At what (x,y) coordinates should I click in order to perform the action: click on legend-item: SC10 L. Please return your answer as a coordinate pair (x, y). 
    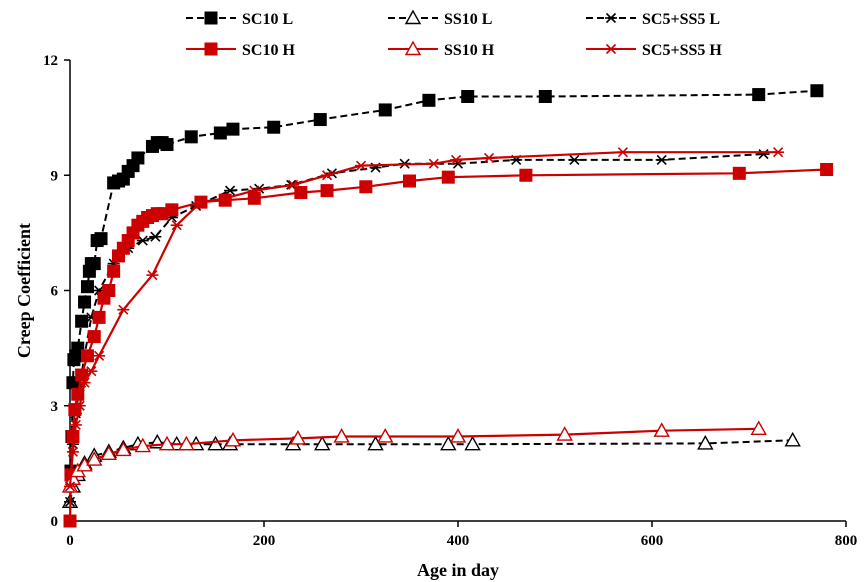
    Looking at the image, I should click on (239, 19).